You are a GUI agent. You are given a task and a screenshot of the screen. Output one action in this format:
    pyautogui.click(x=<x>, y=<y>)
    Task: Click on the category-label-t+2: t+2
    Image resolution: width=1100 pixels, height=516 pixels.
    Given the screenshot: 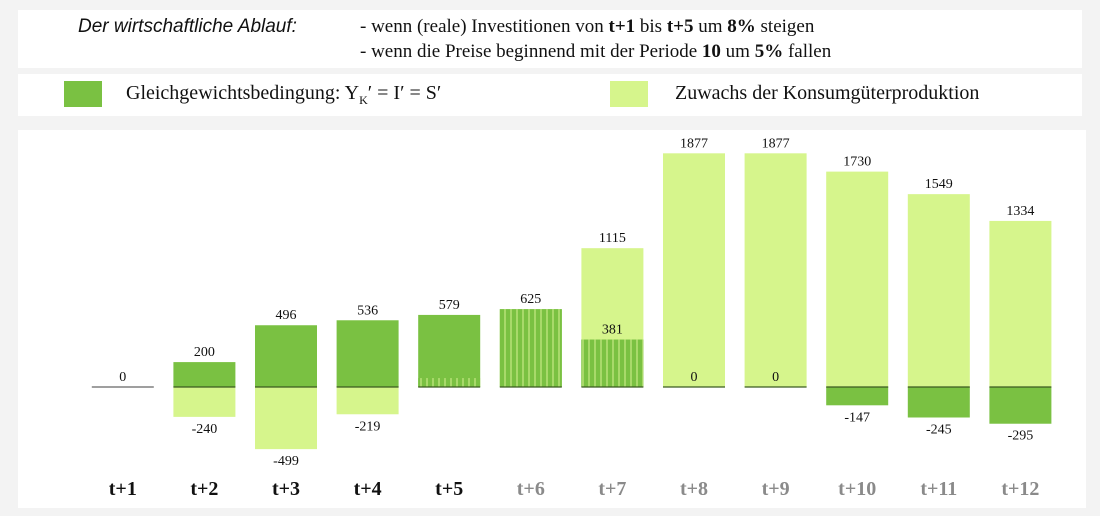 What is the action you would take?
    pyautogui.click(x=204, y=489)
    